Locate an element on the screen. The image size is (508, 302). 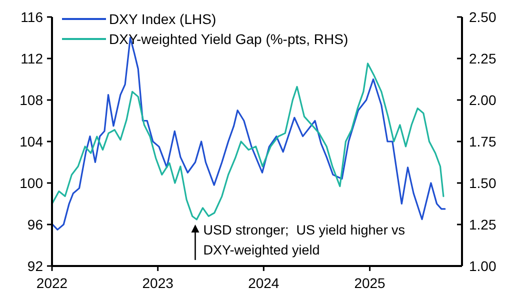
legend-label: DXY Index (LHS) is located at coordinates (162, 18).